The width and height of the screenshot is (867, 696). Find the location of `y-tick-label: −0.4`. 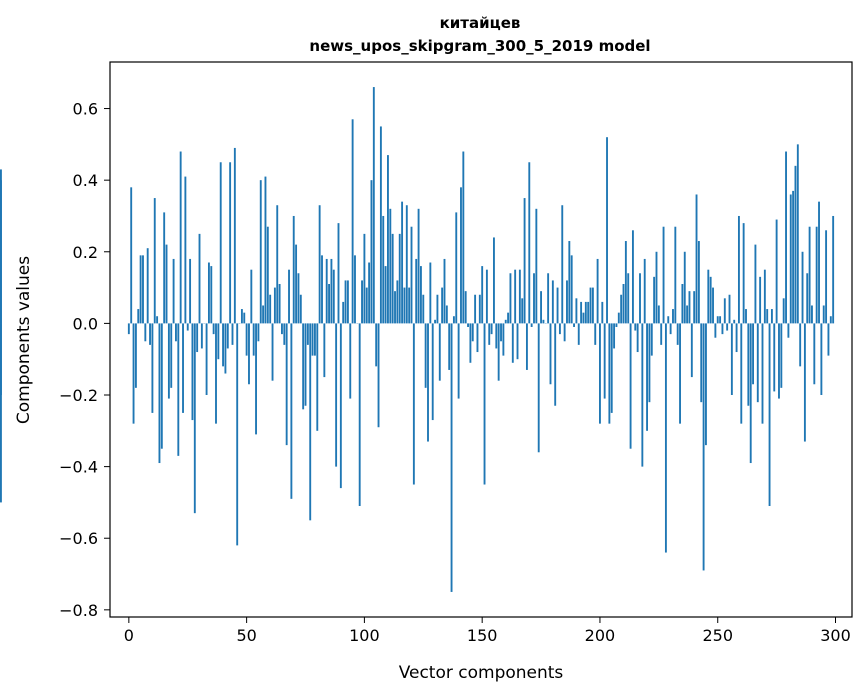

y-tick-label: −0.4 is located at coordinates (78, 467).